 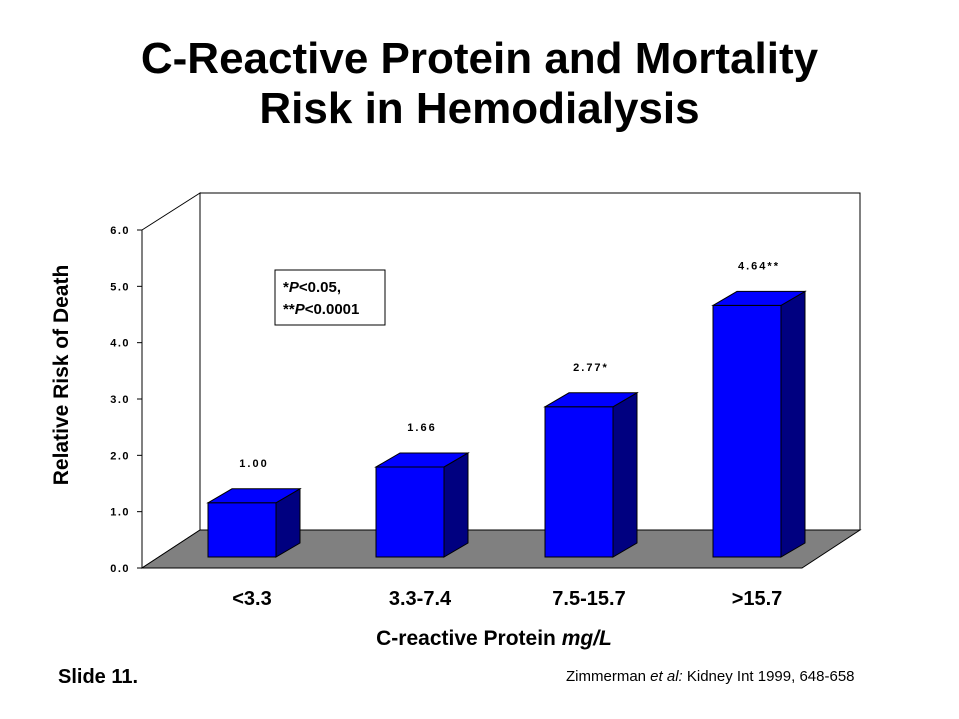 I want to click on y-tick-label: 0.0, so click(x=120, y=569).